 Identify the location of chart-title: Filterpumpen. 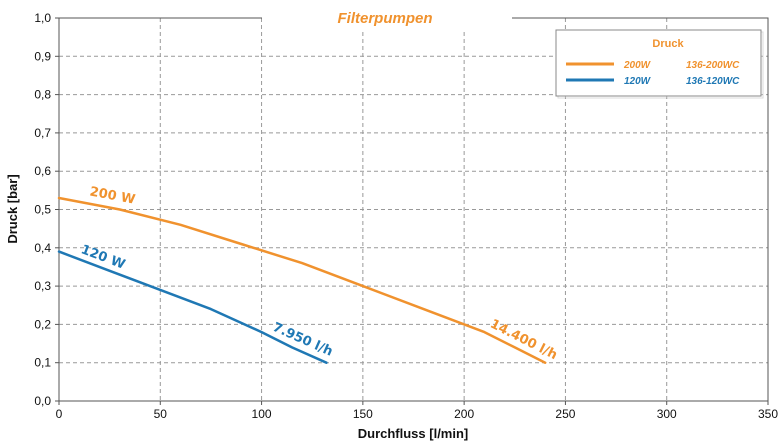
(384, 18).